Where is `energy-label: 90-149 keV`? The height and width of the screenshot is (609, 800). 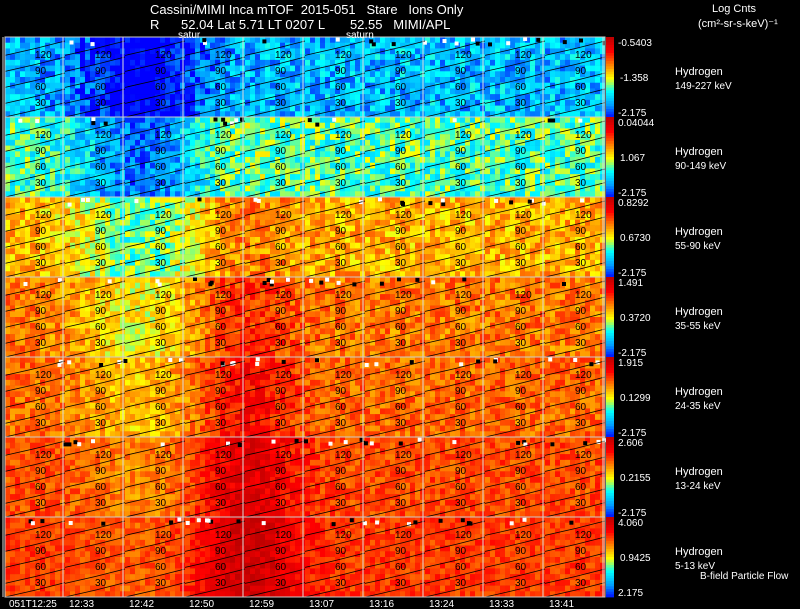
energy-label: 90-149 keV is located at coordinates (700, 166).